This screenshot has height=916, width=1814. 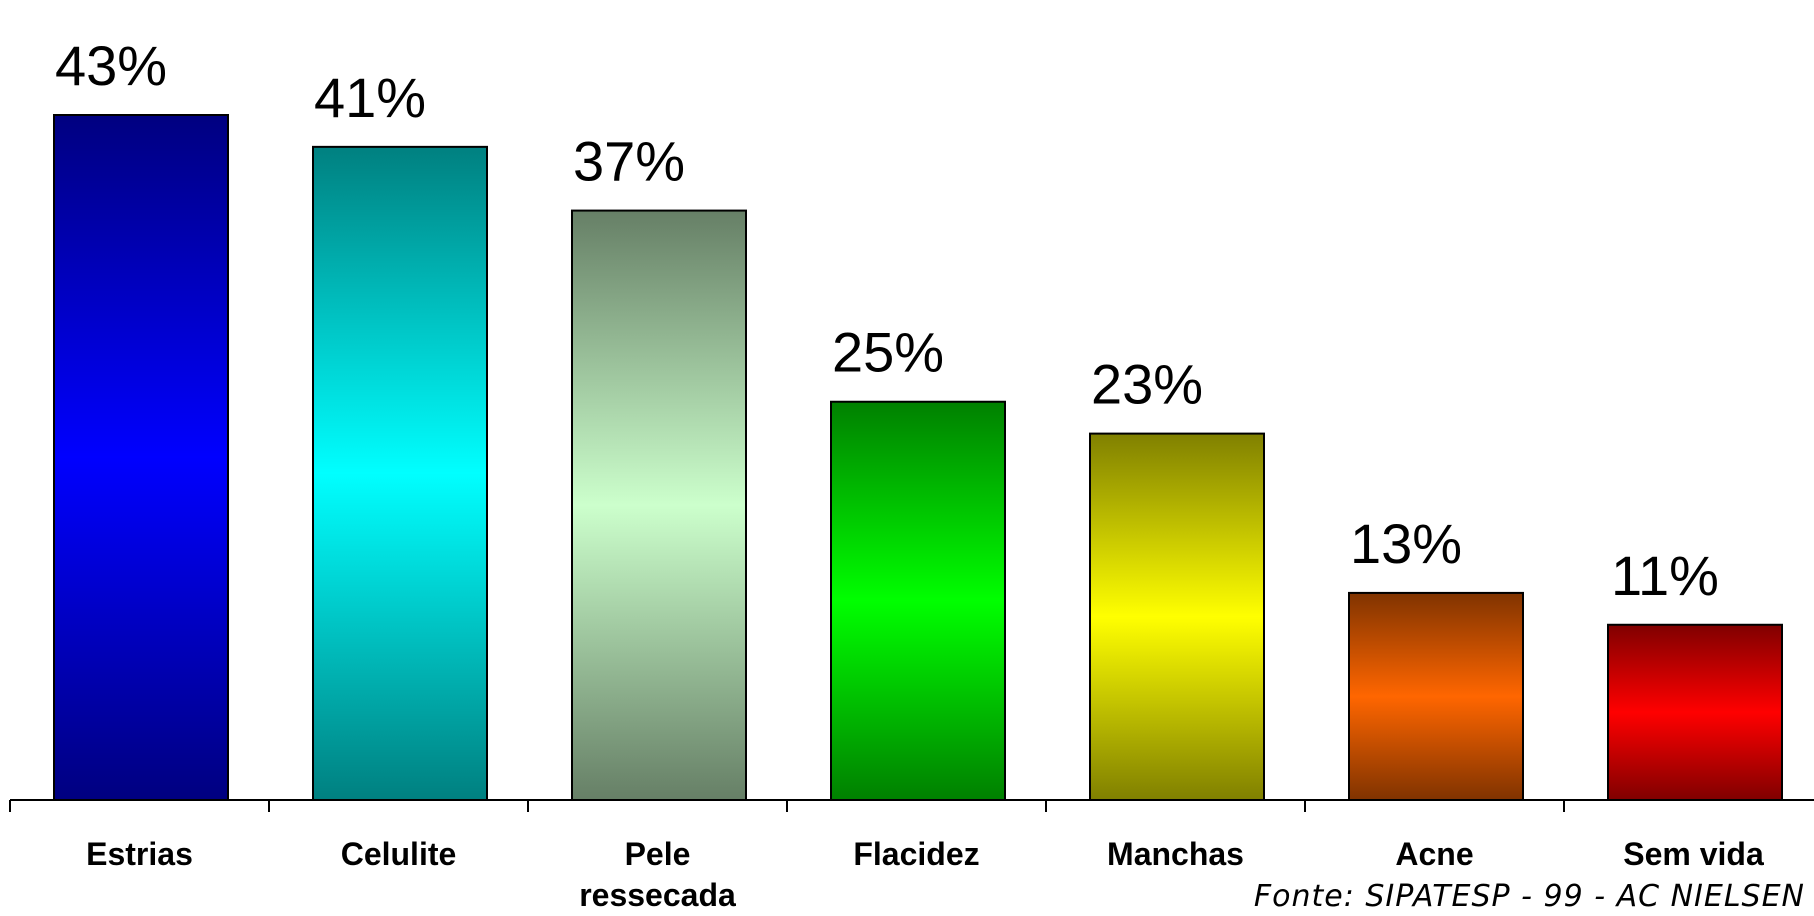 What do you see at coordinates (1147, 384) in the screenshot?
I see `data-label: 23%` at bounding box center [1147, 384].